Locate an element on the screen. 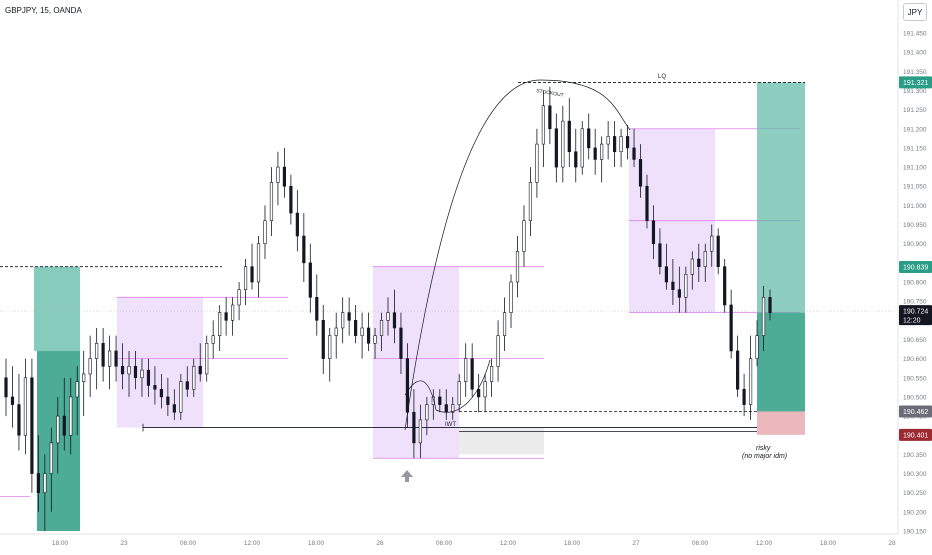 The width and height of the screenshot is (932, 555). currency-button: JPY is located at coordinates (915, 12).